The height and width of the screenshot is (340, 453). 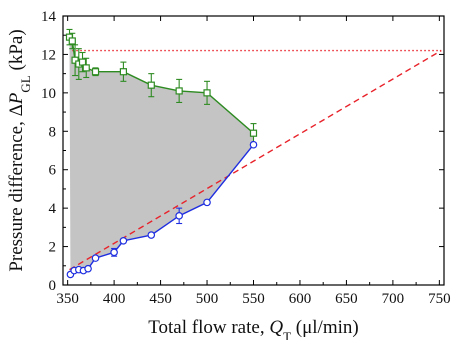 I want to click on y-tick-label: 12, so click(x=48, y=55).